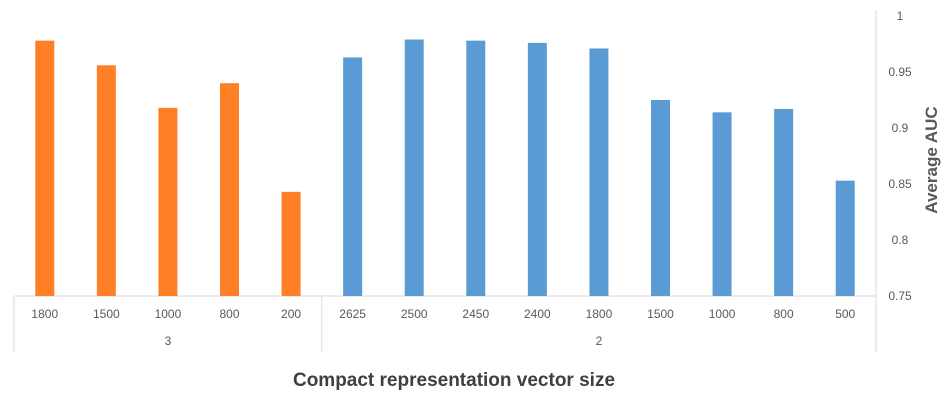 The width and height of the screenshot is (951, 405). I want to click on y-tick-label: 0.9, so click(900, 128).